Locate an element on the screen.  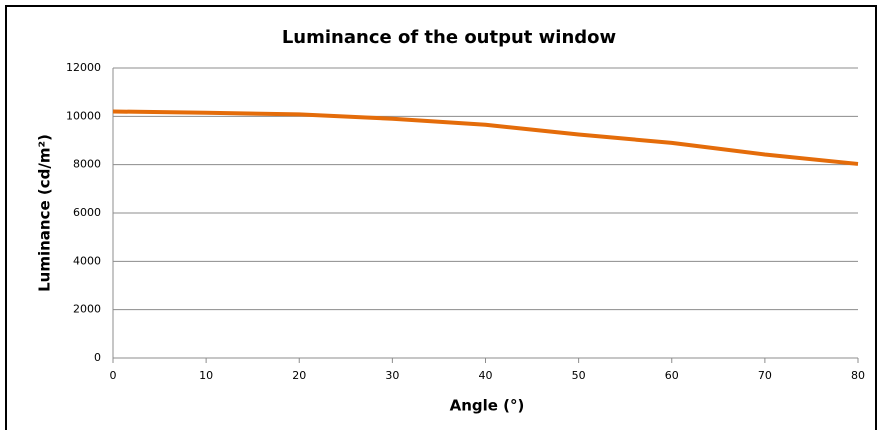
y-tick-label: 2000 is located at coordinates (87, 309).